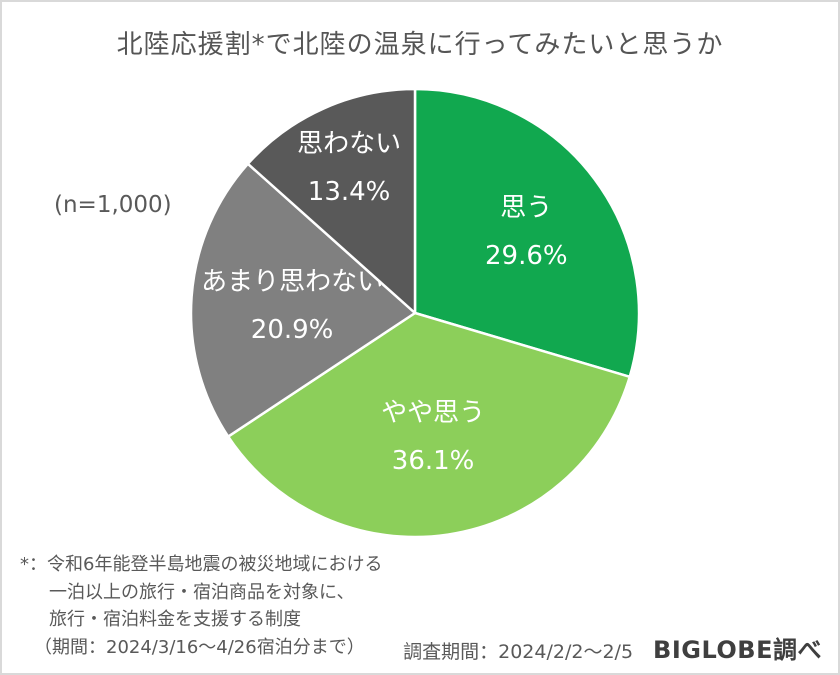  I want to click on slice-label-text: 思う, so click(526, 208).